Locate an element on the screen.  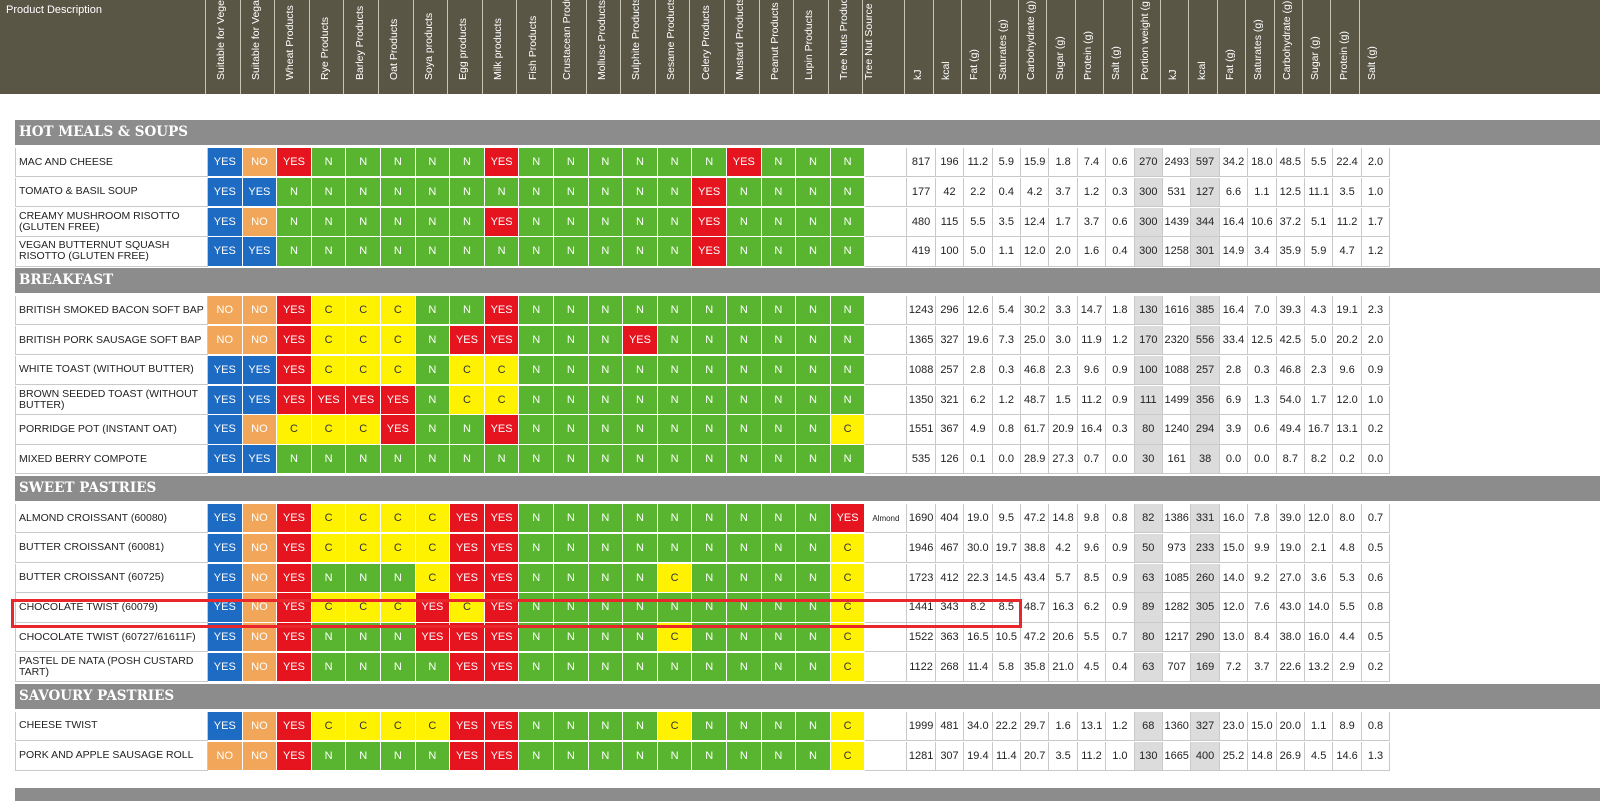
product-name: CREAMY MUSHROOM RISOTTO (GLUTEN FREE) is located at coordinates (111, 222).